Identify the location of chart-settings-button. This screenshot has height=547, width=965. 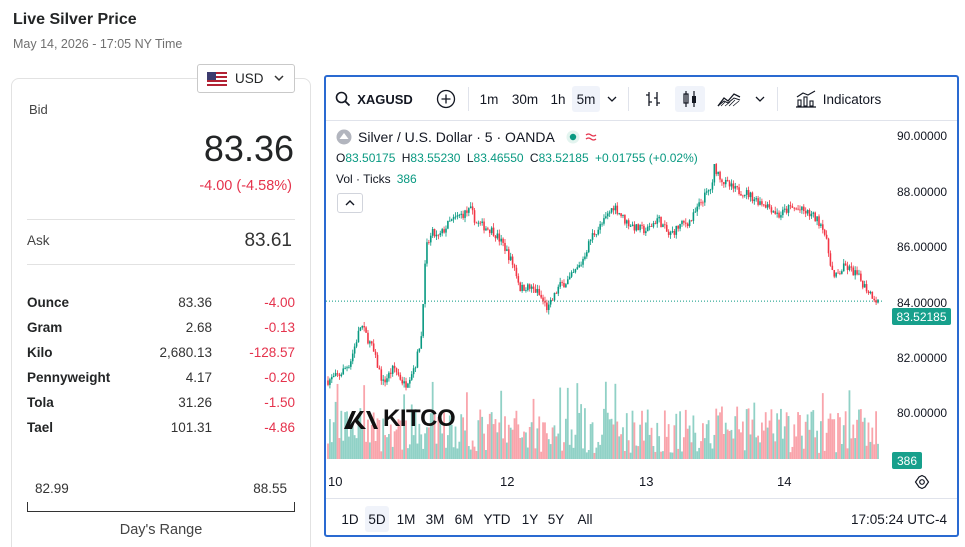
(922, 484).